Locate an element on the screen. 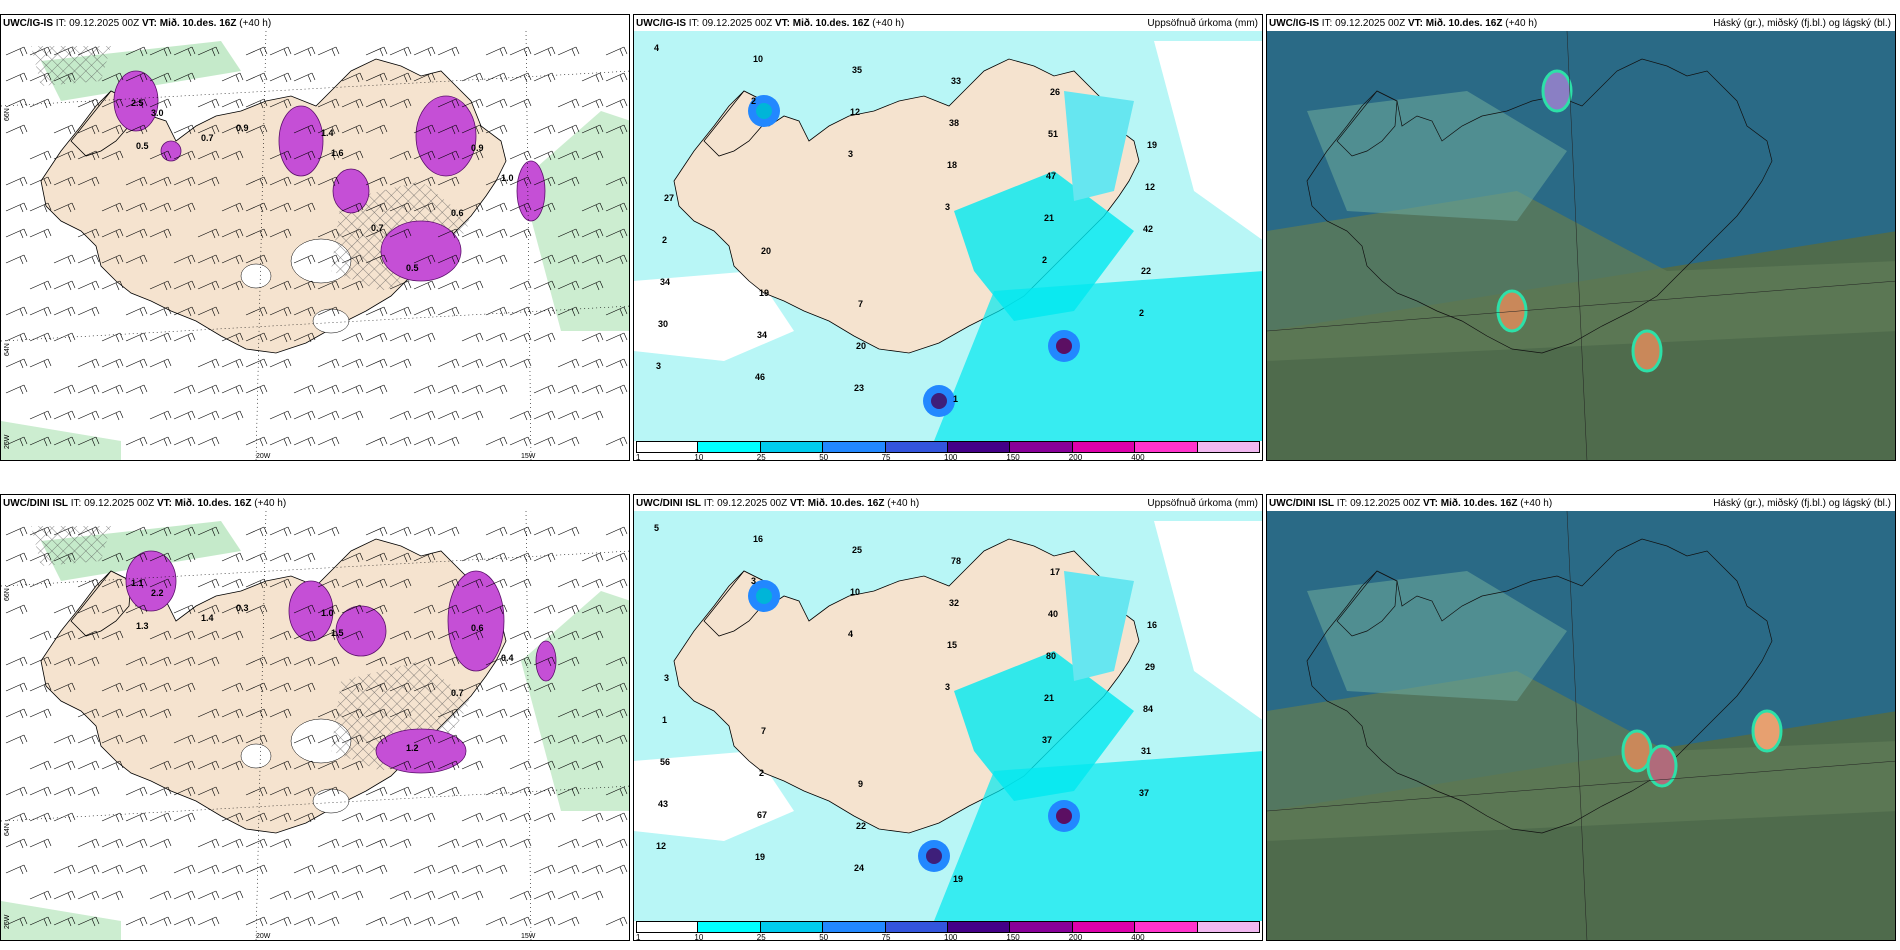 The width and height of the screenshot is (1900, 950). wind-value: 0.4 is located at coordinates (507, 658).